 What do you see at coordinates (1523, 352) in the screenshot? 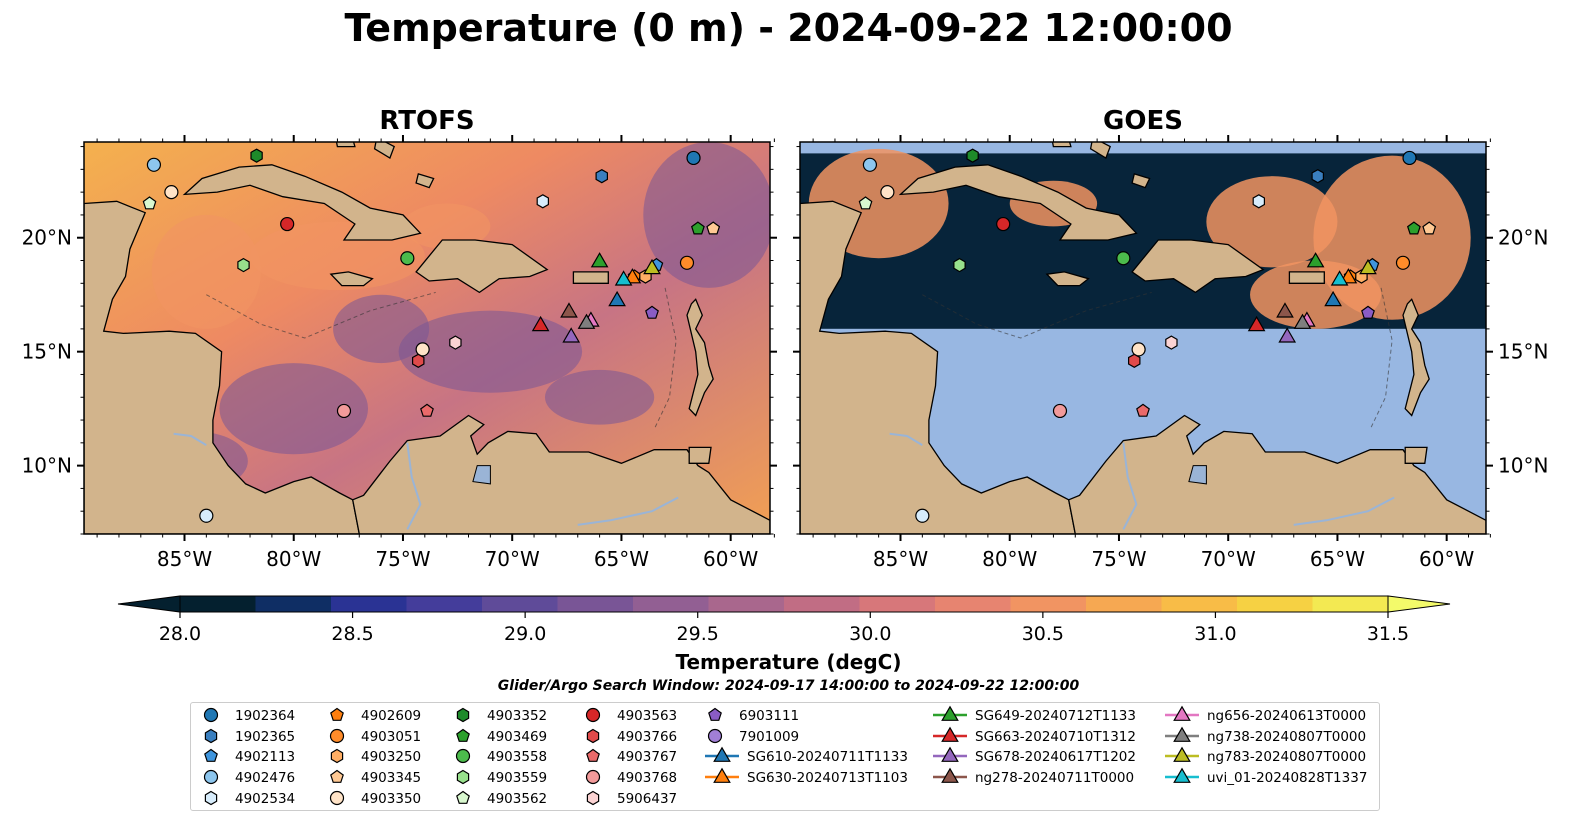
I see `lat-tick-label: 15°N` at bounding box center [1523, 352].